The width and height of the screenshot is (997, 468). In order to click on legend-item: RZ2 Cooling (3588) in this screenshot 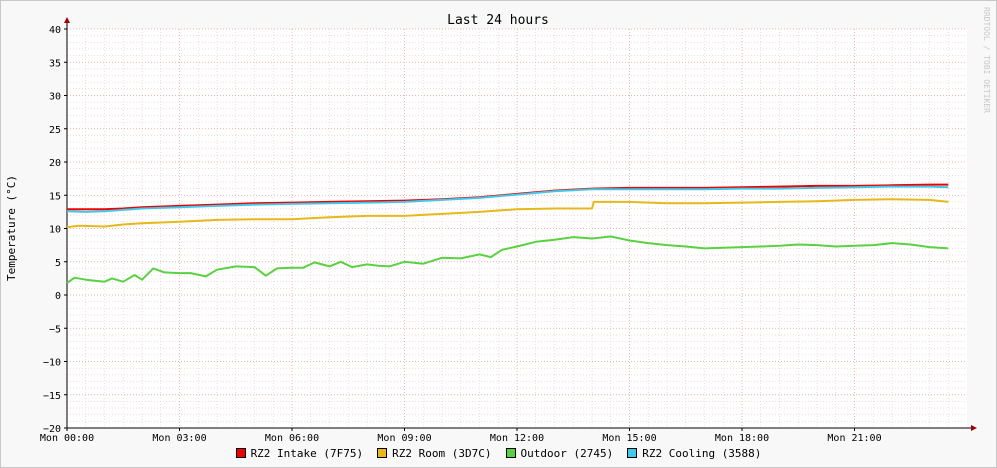, I will do `click(694, 453)`.